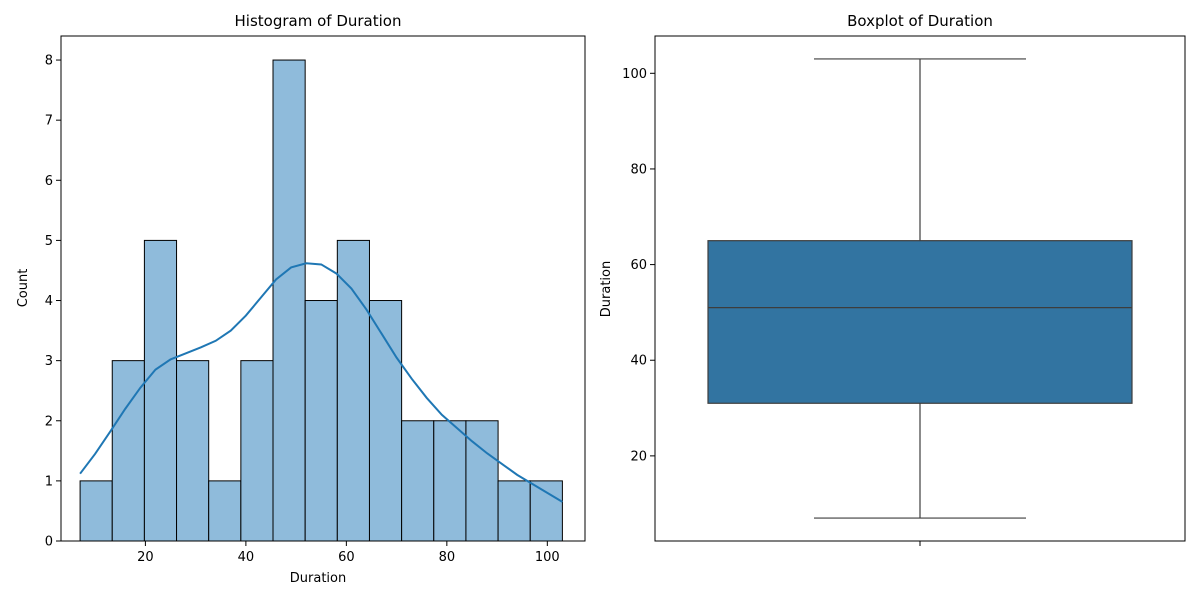  I want to click on histogram-y-ticks: 0 1 2 3 4 5 6 7 8, so click(53, 302).